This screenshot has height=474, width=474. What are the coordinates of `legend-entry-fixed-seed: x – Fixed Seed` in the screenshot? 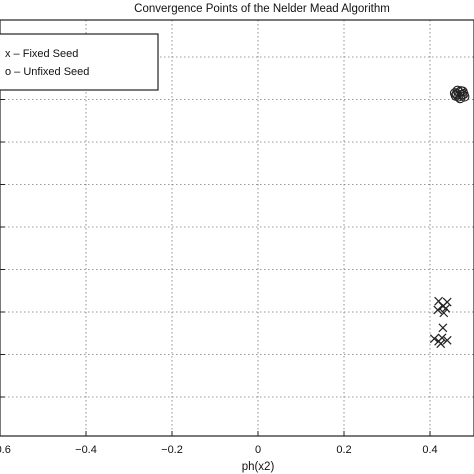 It's located at (41, 54).